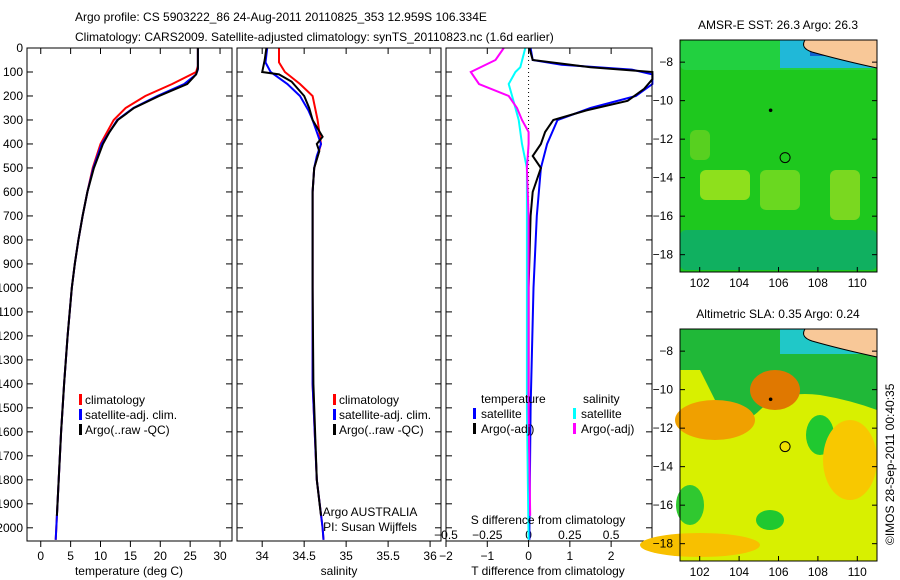  I want to click on legend-label: Argo(-adj), so click(607, 429).